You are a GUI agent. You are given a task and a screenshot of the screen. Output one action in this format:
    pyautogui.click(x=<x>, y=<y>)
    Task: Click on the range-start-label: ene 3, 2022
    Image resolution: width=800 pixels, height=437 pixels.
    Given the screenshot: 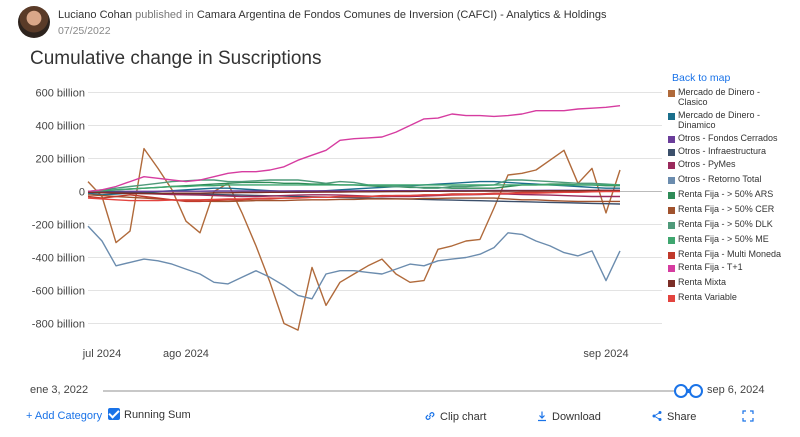 What is the action you would take?
    pyautogui.click(x=59, y=390)
    